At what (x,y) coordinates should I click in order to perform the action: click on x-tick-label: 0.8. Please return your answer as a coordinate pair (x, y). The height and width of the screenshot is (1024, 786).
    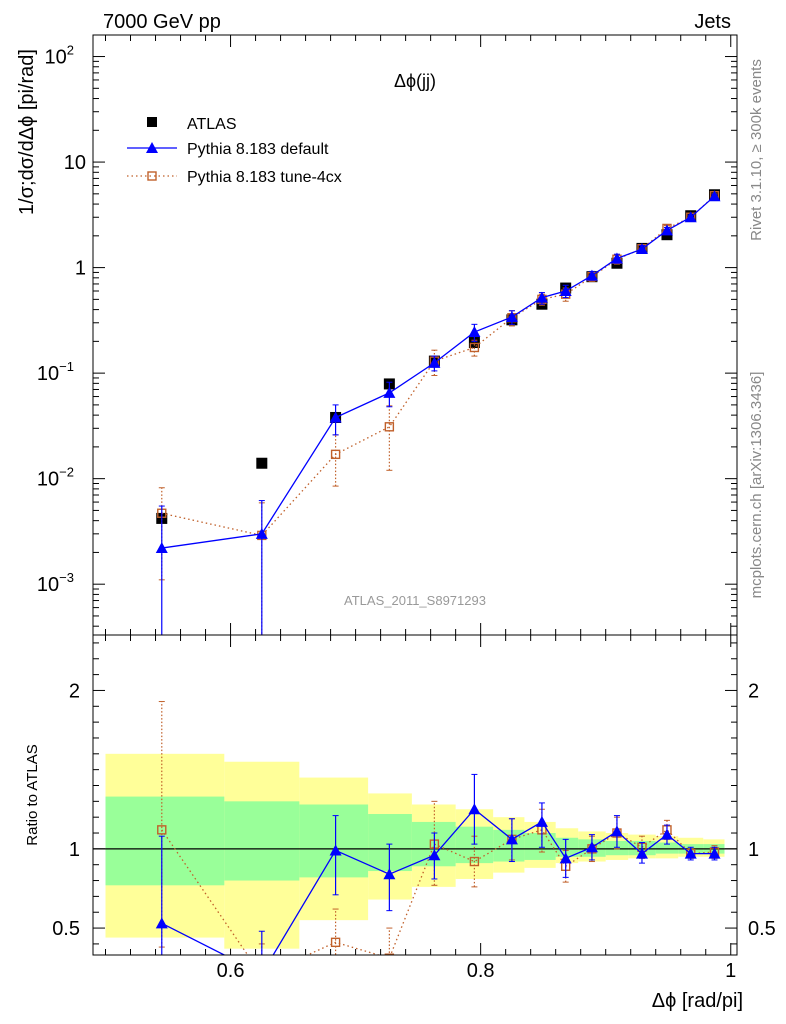
    Looking at the image, I should click on (481, 971).